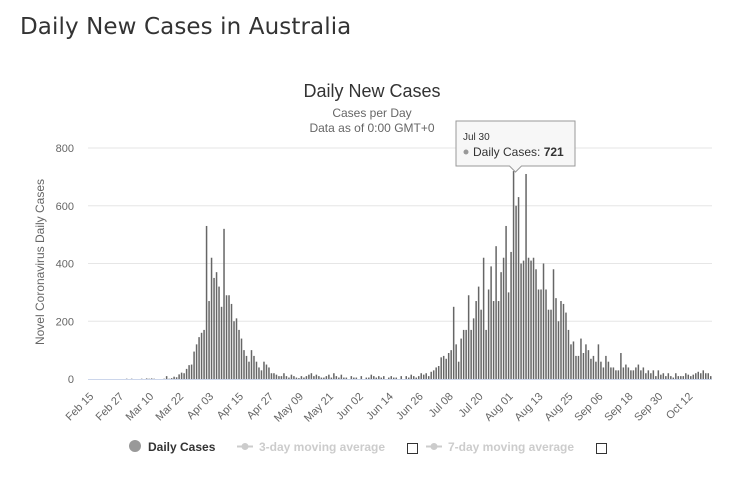  I want to click on legend-label-daily-cases: Daily Cases, so click(182, 447).